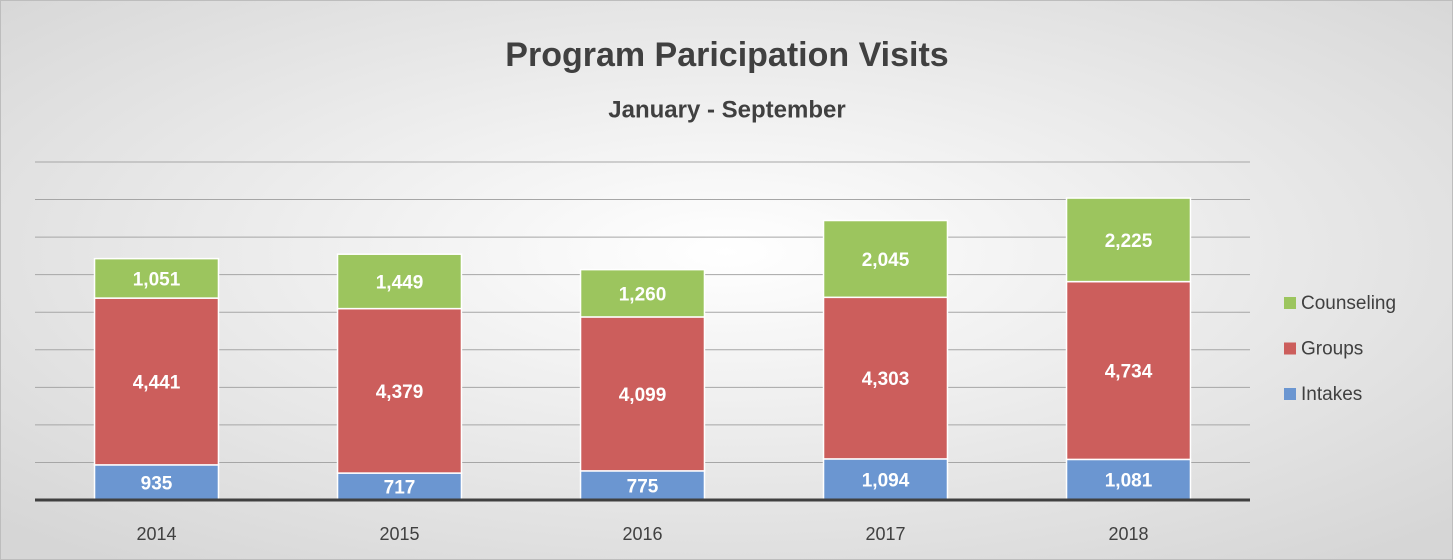 Image resolution: width=1453 pixels, height=560 pixels. I want to click on data-label: 1,260, so click(643, 294).